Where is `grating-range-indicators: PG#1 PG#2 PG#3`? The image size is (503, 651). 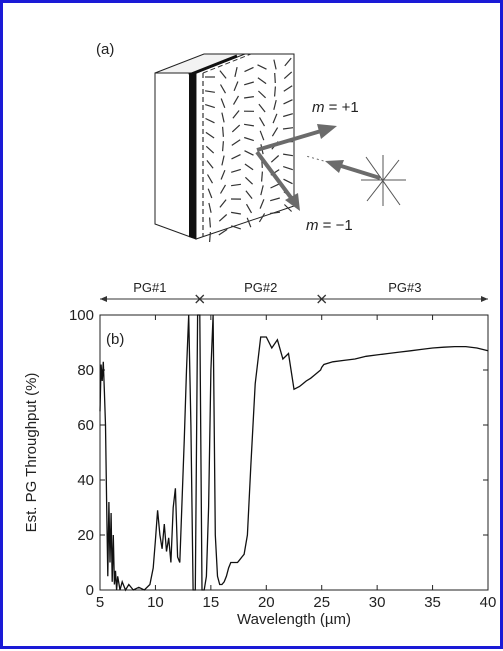
grating-range-indicators: PG#1 PG#2 PG#3 is located at coordinates (294, 291).